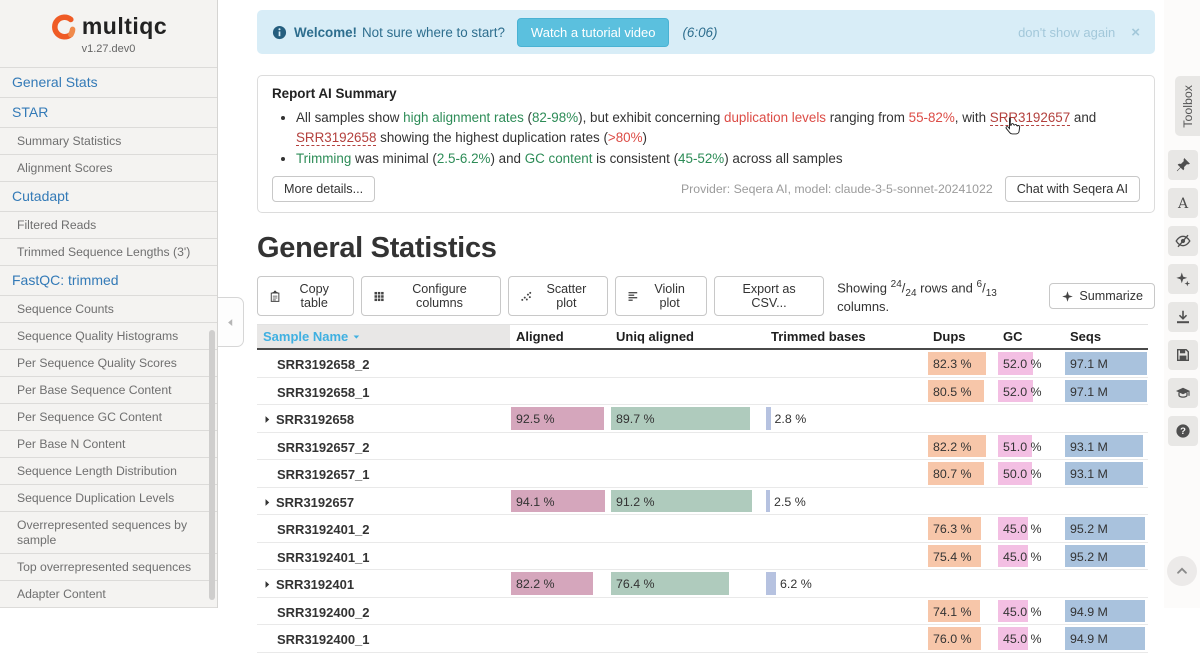 The image size is (1200, 653). Describe the element at coordinates (383, 446) in the screenshot. I see `sample-name: SRR3192657_2` at that location.